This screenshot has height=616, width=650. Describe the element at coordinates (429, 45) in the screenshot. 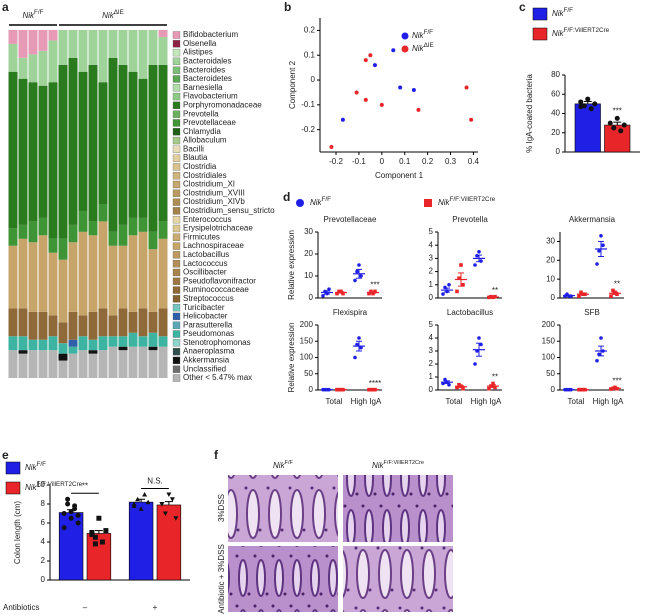

I see `label-sup: ΔIE` at that location.